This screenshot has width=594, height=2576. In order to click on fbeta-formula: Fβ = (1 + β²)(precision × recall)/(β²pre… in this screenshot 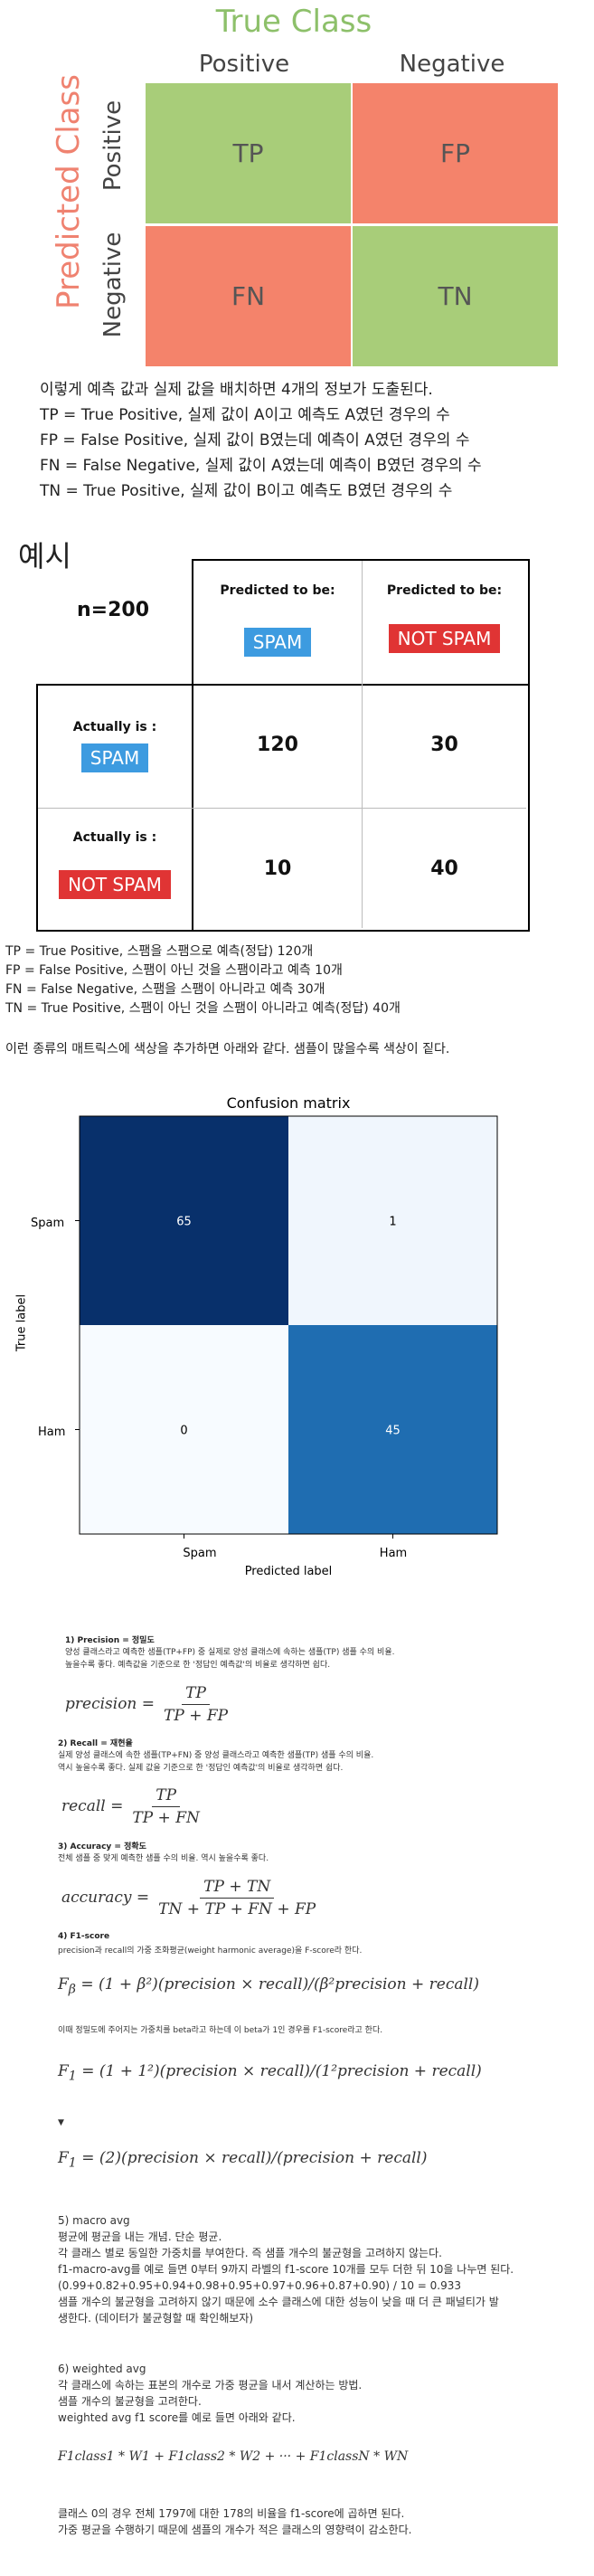, I will do `click(268, 1986)`.